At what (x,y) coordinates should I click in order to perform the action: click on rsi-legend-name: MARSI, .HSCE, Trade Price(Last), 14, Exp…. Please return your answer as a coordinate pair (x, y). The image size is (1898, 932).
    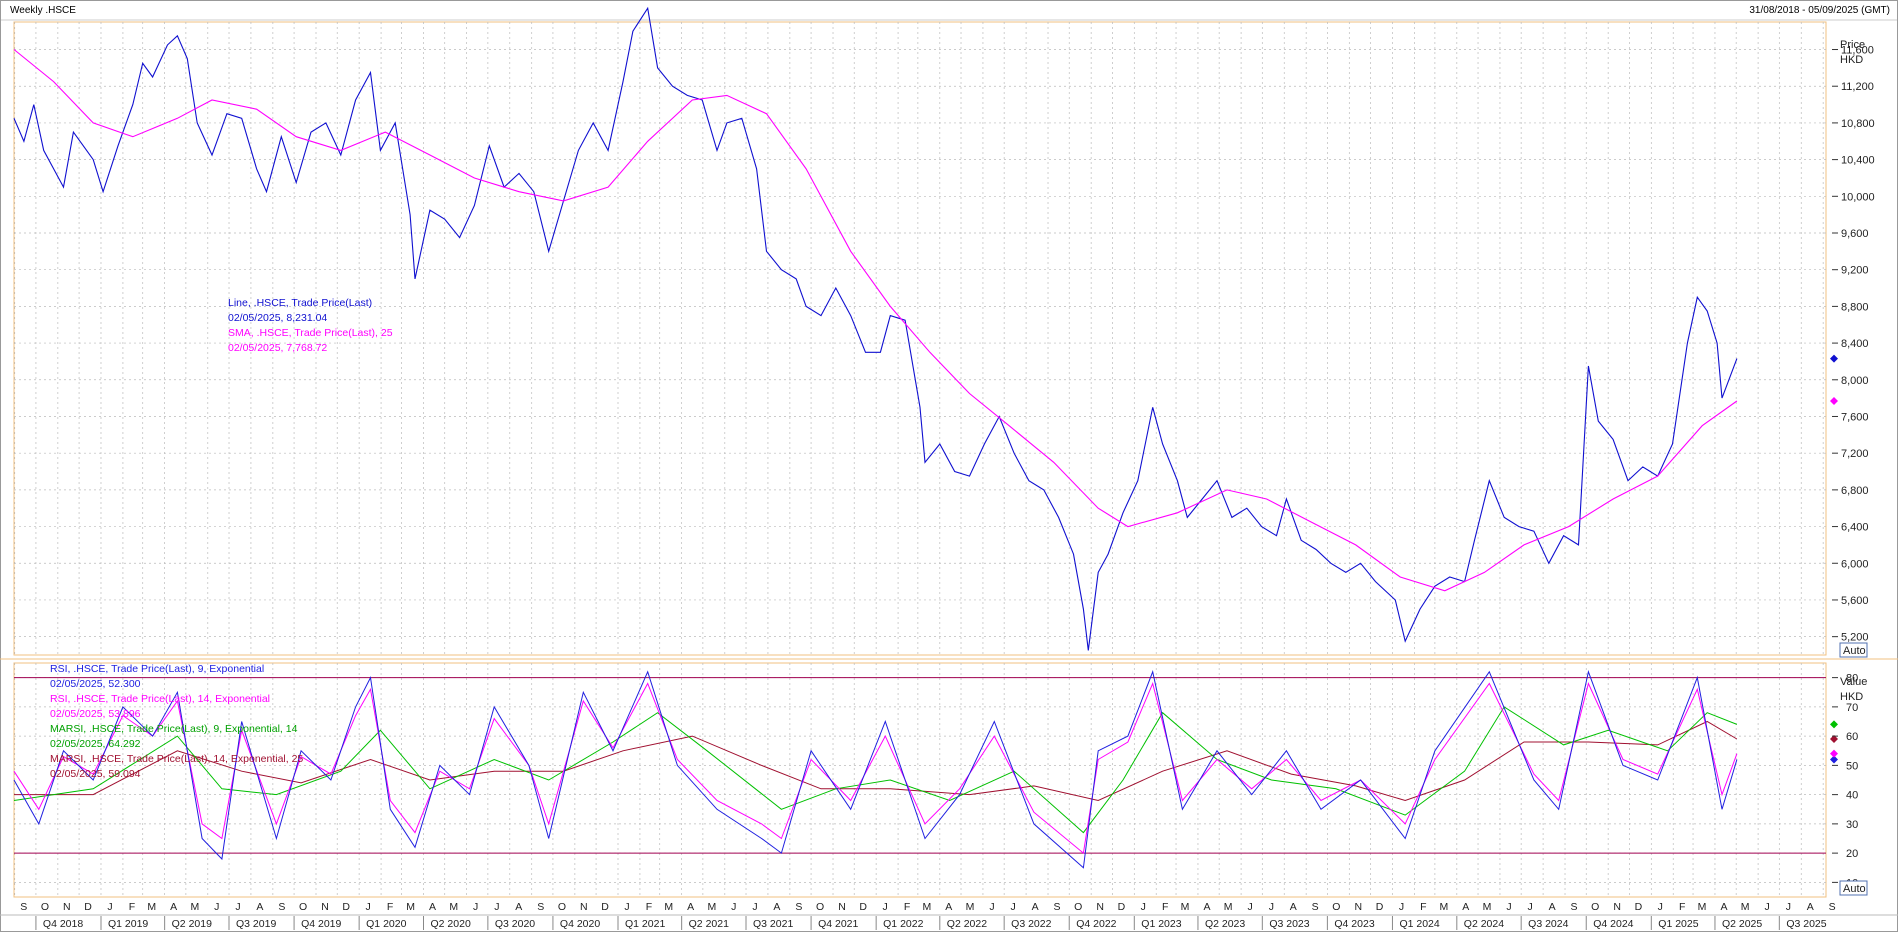
    Looking at the image, I should click on (176, 759).